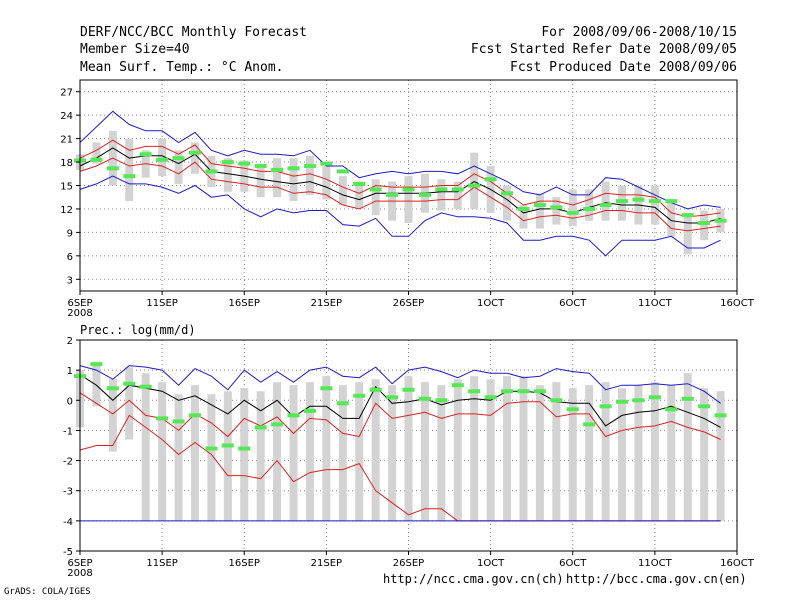 The width and height of the screenshot is (800, 600). What do you see at coordinates (70, 401) in the screenshot?
I see `precip-ytick-label: 0` at bounding box center [70, 401].